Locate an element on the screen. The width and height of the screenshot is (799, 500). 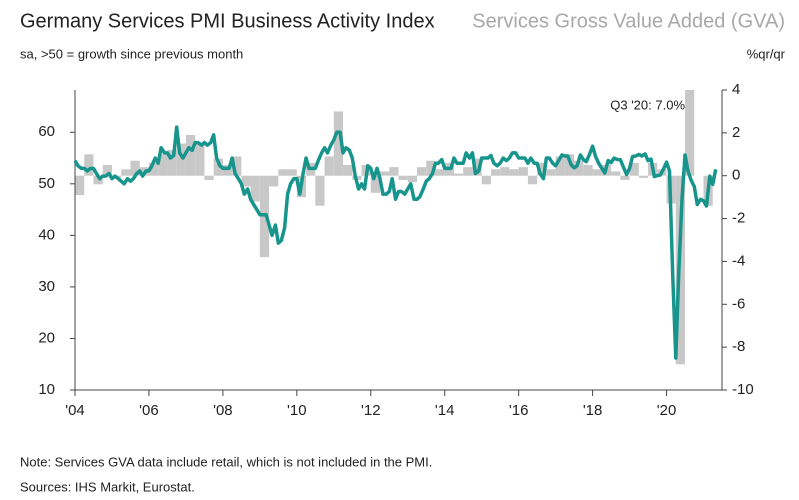
x-tick-label: '18 is located at coordinates (593, 410).